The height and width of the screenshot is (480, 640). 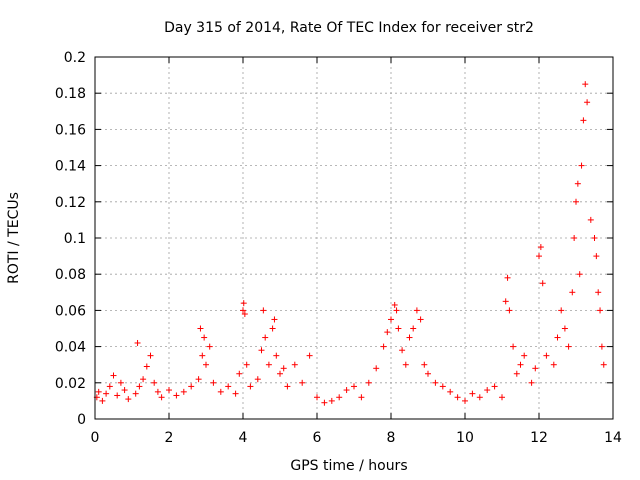 I want to click on y-axis-label: ROTI / TECUs, so click(x=14, y=238).